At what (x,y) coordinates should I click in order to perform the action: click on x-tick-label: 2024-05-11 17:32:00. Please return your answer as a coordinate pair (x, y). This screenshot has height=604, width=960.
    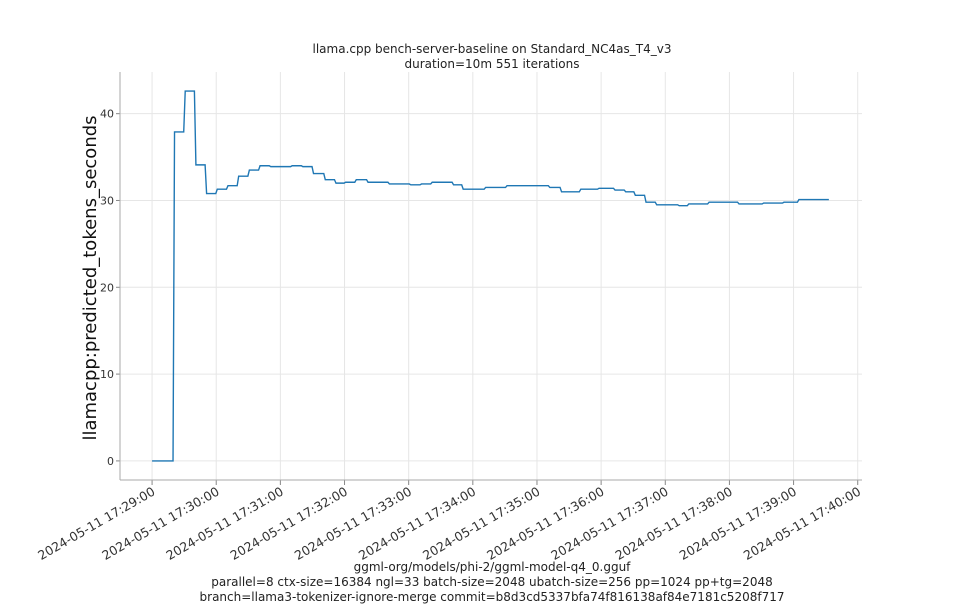
    Looking at the image, I should click on (289, 523).